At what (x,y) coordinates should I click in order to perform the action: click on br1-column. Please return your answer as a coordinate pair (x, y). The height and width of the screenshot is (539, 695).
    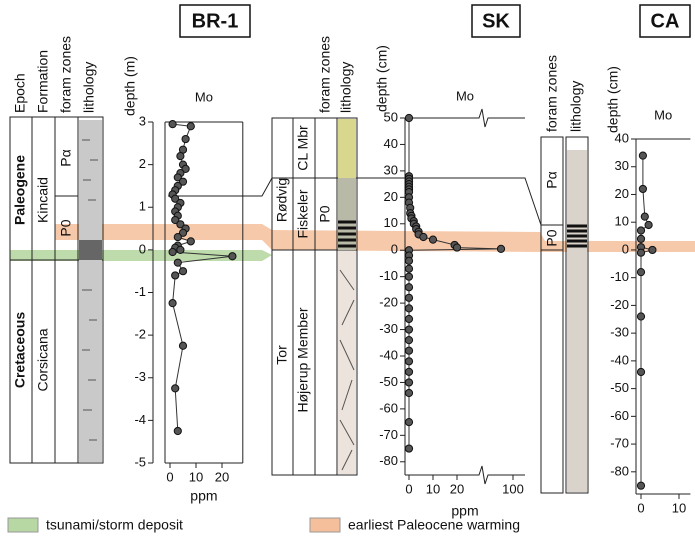
    Looking at the image, I should click on (56, 290).